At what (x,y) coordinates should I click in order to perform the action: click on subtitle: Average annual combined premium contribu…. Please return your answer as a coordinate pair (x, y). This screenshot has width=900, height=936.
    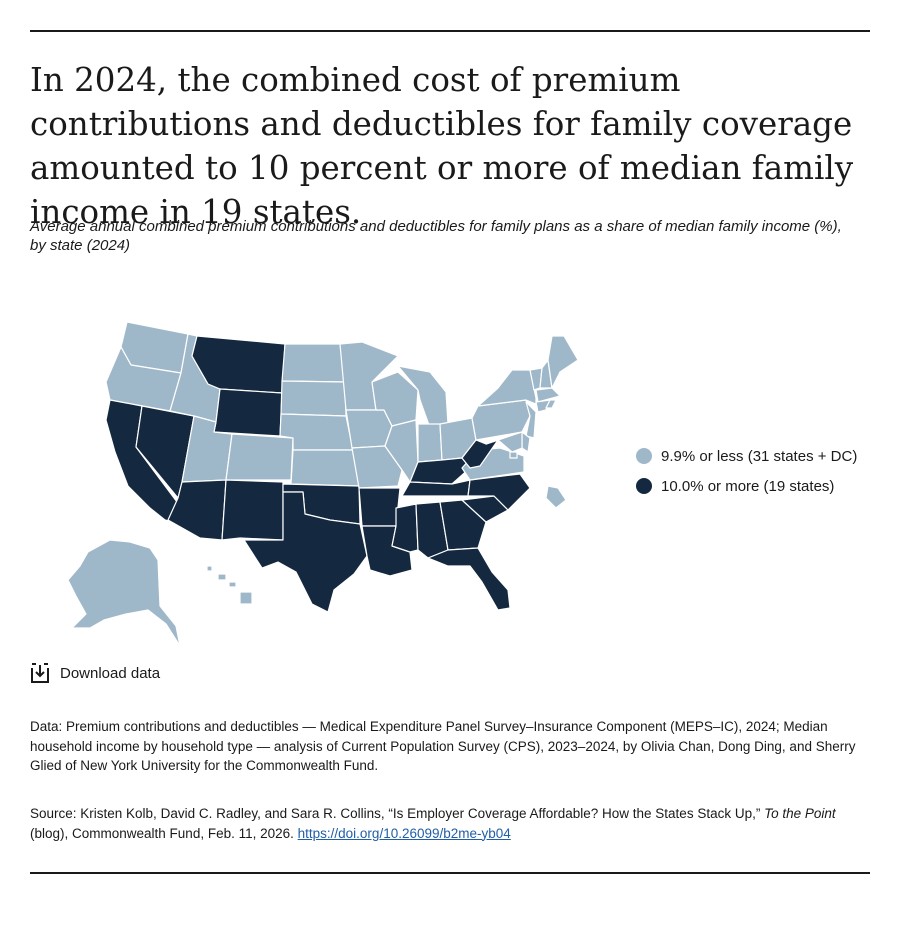
    Looking at the image, I should click on (436, 236).